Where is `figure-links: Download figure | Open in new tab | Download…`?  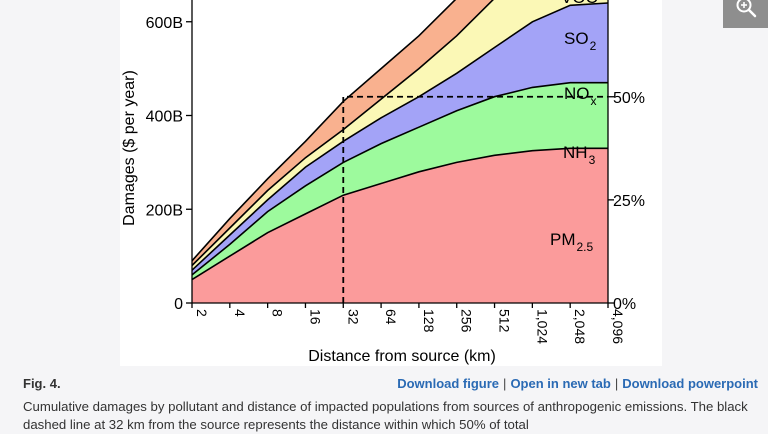 figure-links: Download figure | Open in new tab | Download… is located at coordinates (577, 383).